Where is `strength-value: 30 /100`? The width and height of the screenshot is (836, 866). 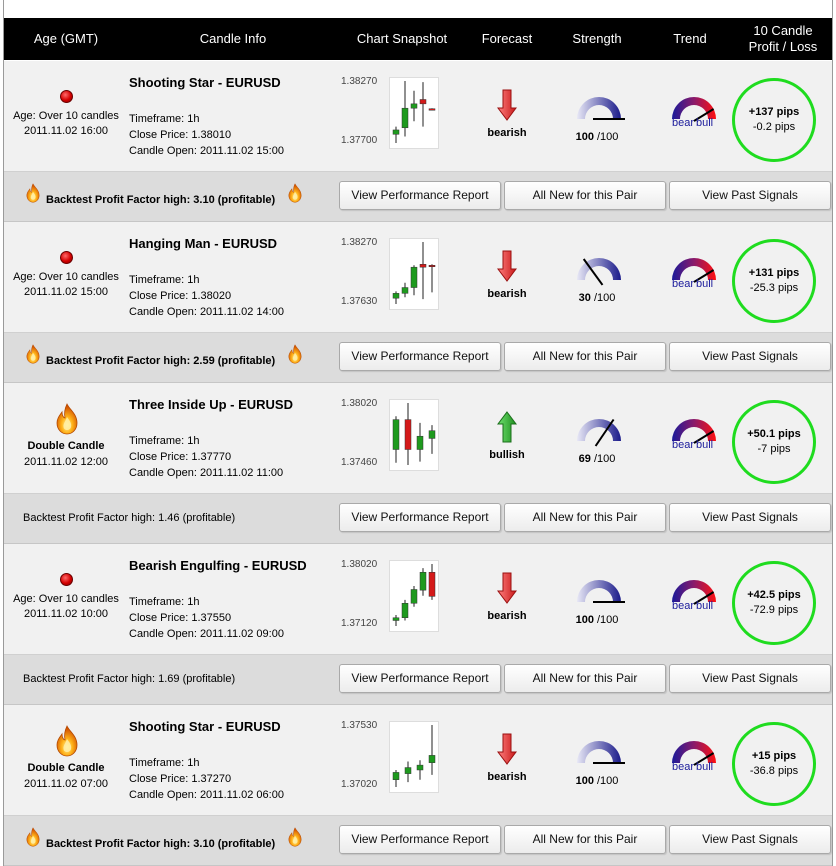 strength-value: 30 /100 is located at coordinates (597, 298).